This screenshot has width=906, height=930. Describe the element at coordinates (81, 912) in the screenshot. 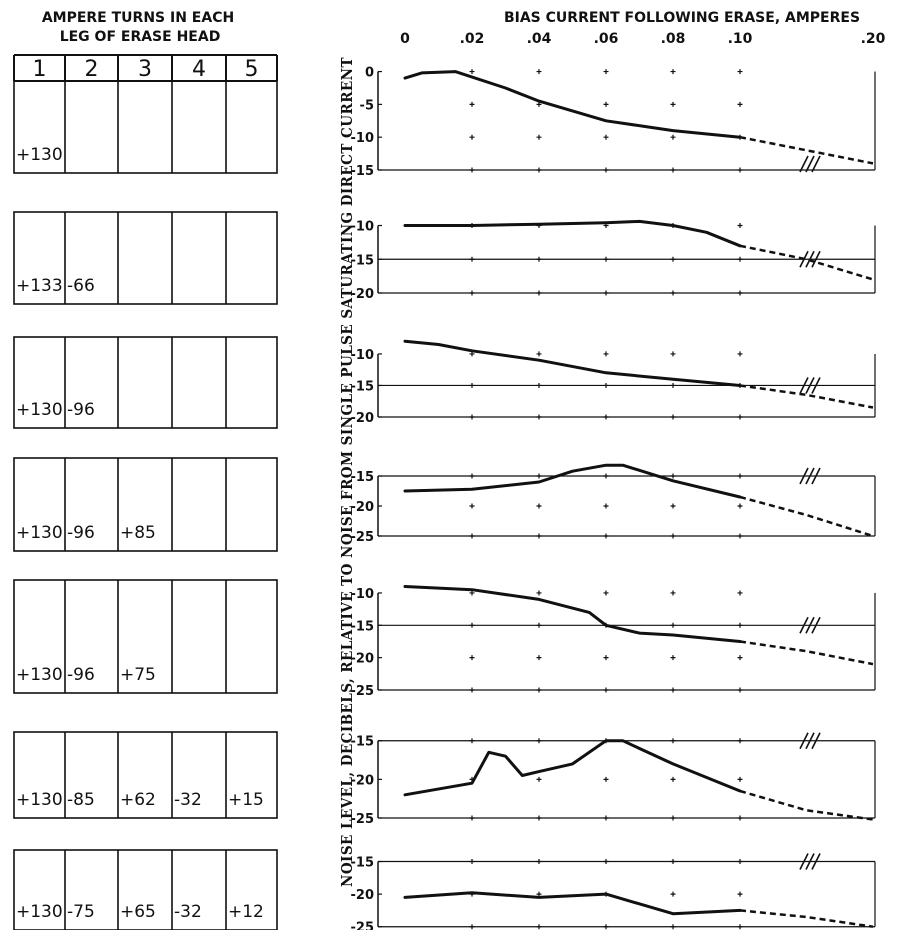

I see `cell-row7-col2: -75` at that location.